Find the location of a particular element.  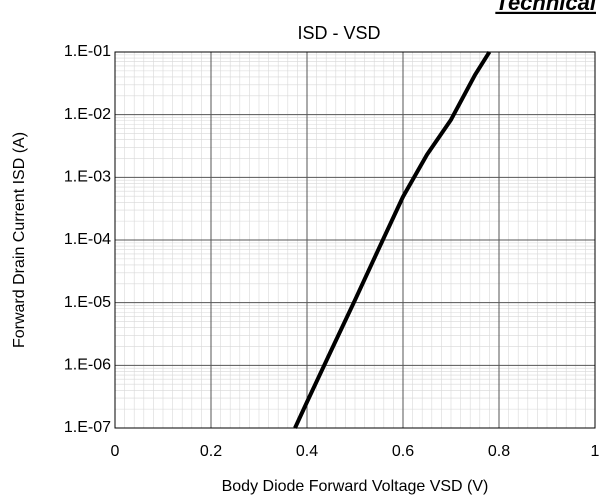

y-tick-label: 1.E-01 is located at coordinates (87, 51).